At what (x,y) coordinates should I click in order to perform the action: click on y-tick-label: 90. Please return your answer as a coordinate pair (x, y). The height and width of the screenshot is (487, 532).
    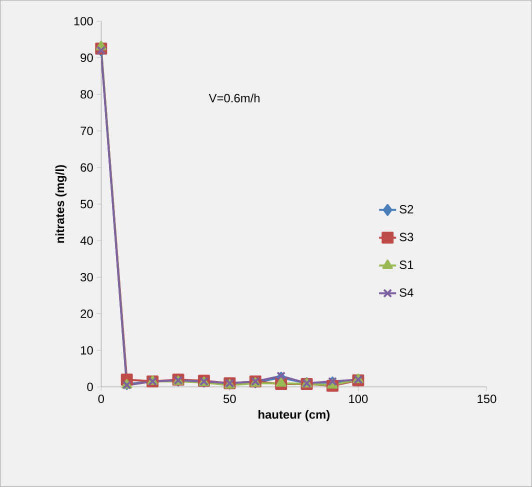
    Looking at the image, I should click on (86, 58).